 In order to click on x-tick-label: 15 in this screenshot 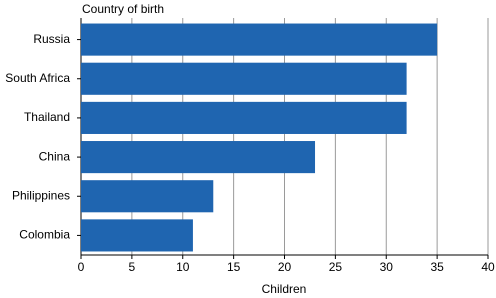, I will do `click(234, 267)`.